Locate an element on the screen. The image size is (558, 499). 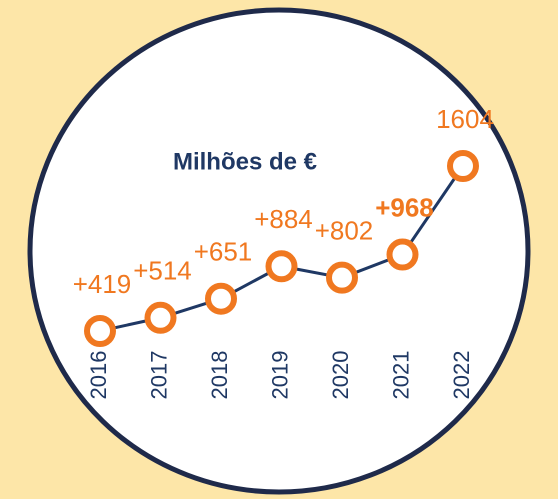
chart-title: Milhões de € is located at coordinates (245, 161).